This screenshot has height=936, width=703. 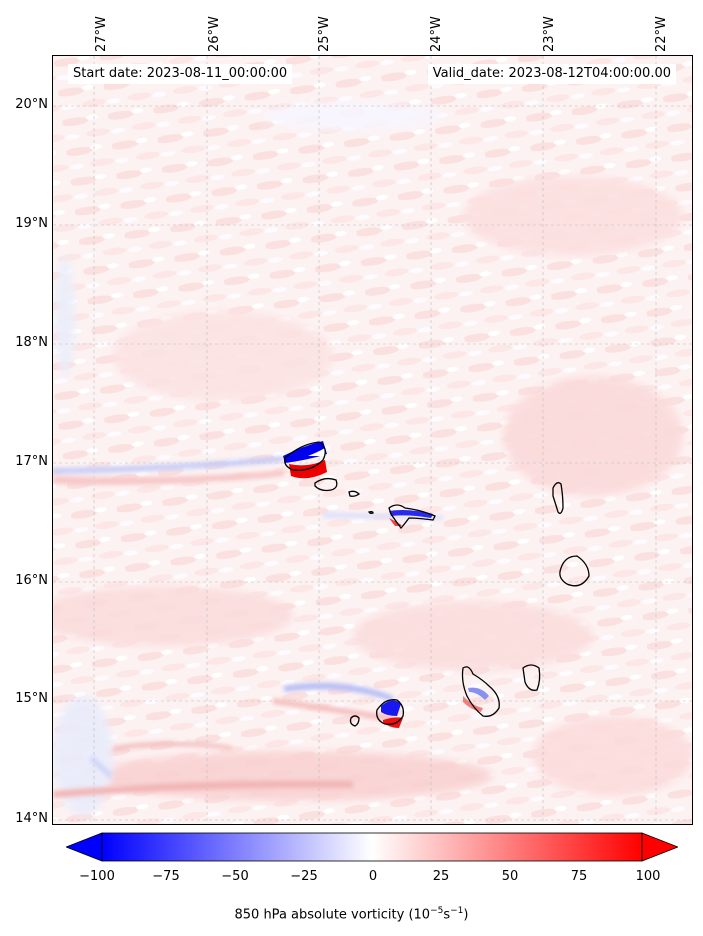 I want to click on start-date-label: Start date: 2023-08-11_00:00:00, so click(x=180, y=74).